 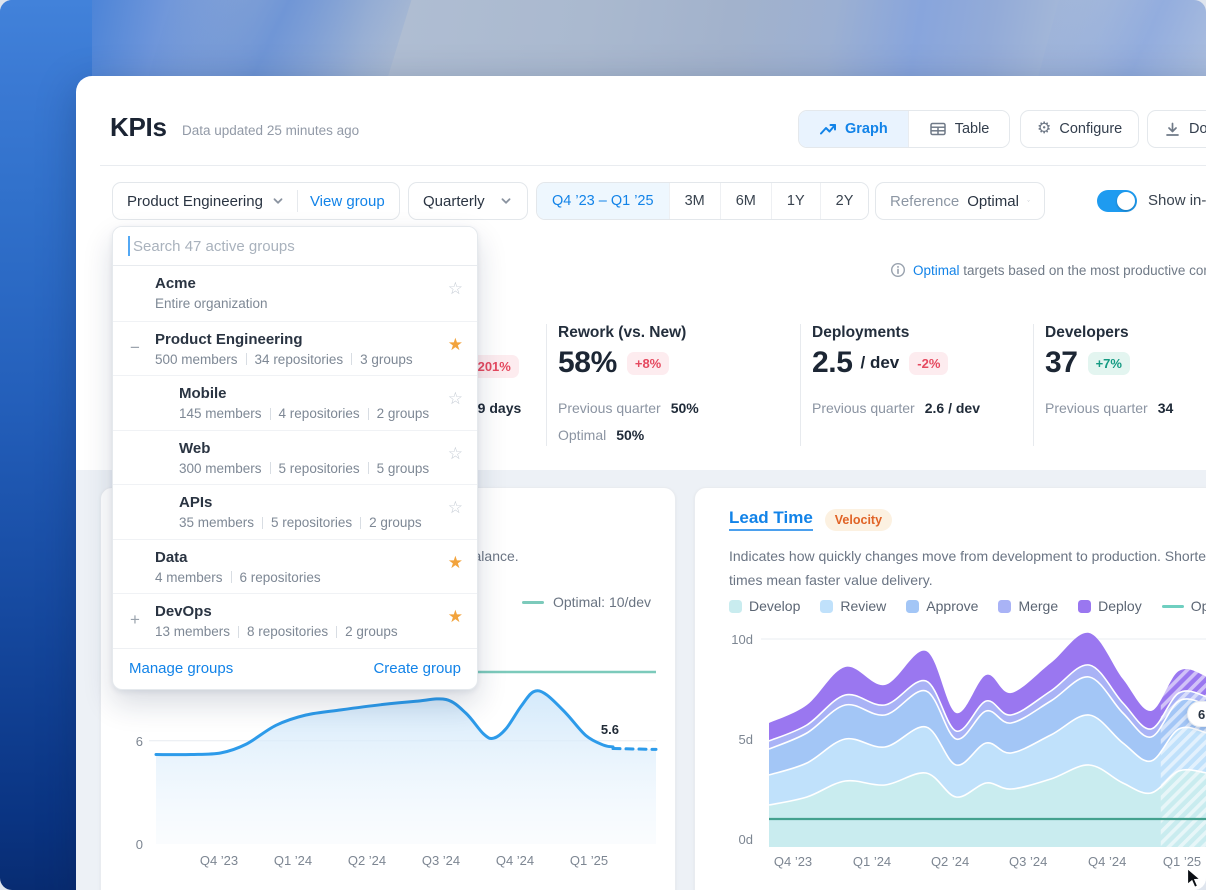 I want to click on group-name: Web, so click(x=195, y=448).